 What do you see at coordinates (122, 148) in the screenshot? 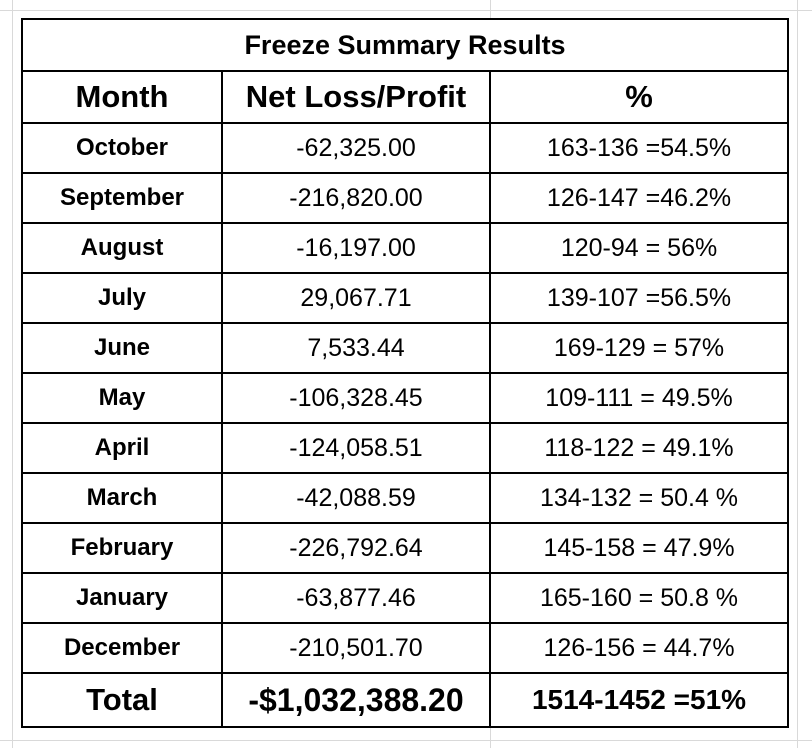
I see `month-cell: October` at bounding box center [122, 148].